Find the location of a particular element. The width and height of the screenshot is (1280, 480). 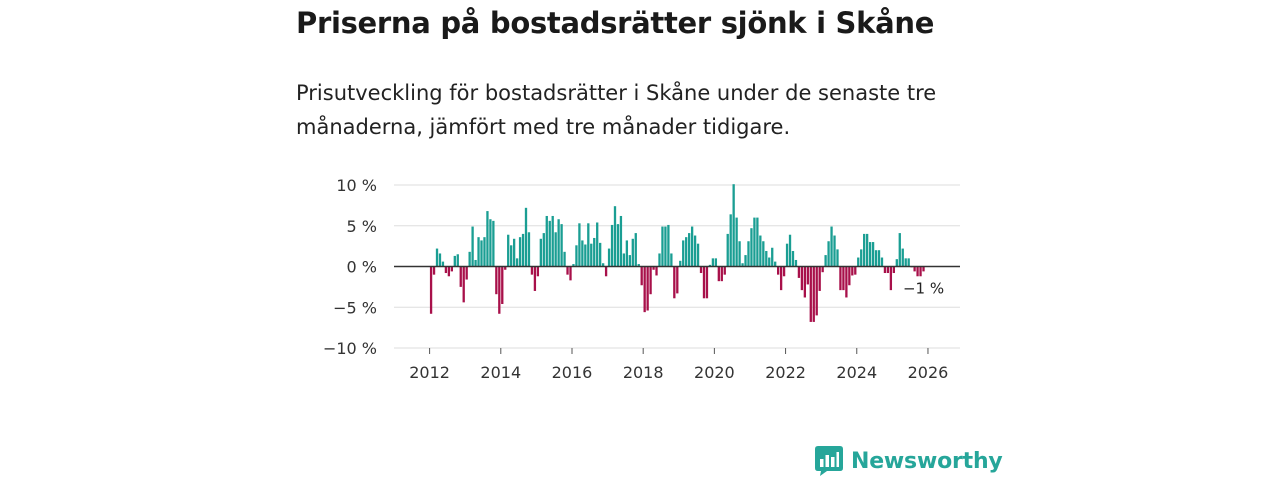

x-tick-label: 2016 is located at coordinates (572, 372).